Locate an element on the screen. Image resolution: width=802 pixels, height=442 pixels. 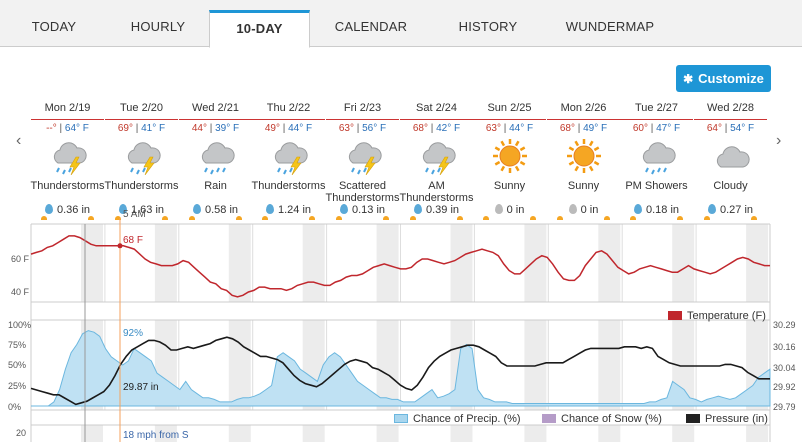
day-temps: 64° | 54° F is located at coordinates (730, 128).